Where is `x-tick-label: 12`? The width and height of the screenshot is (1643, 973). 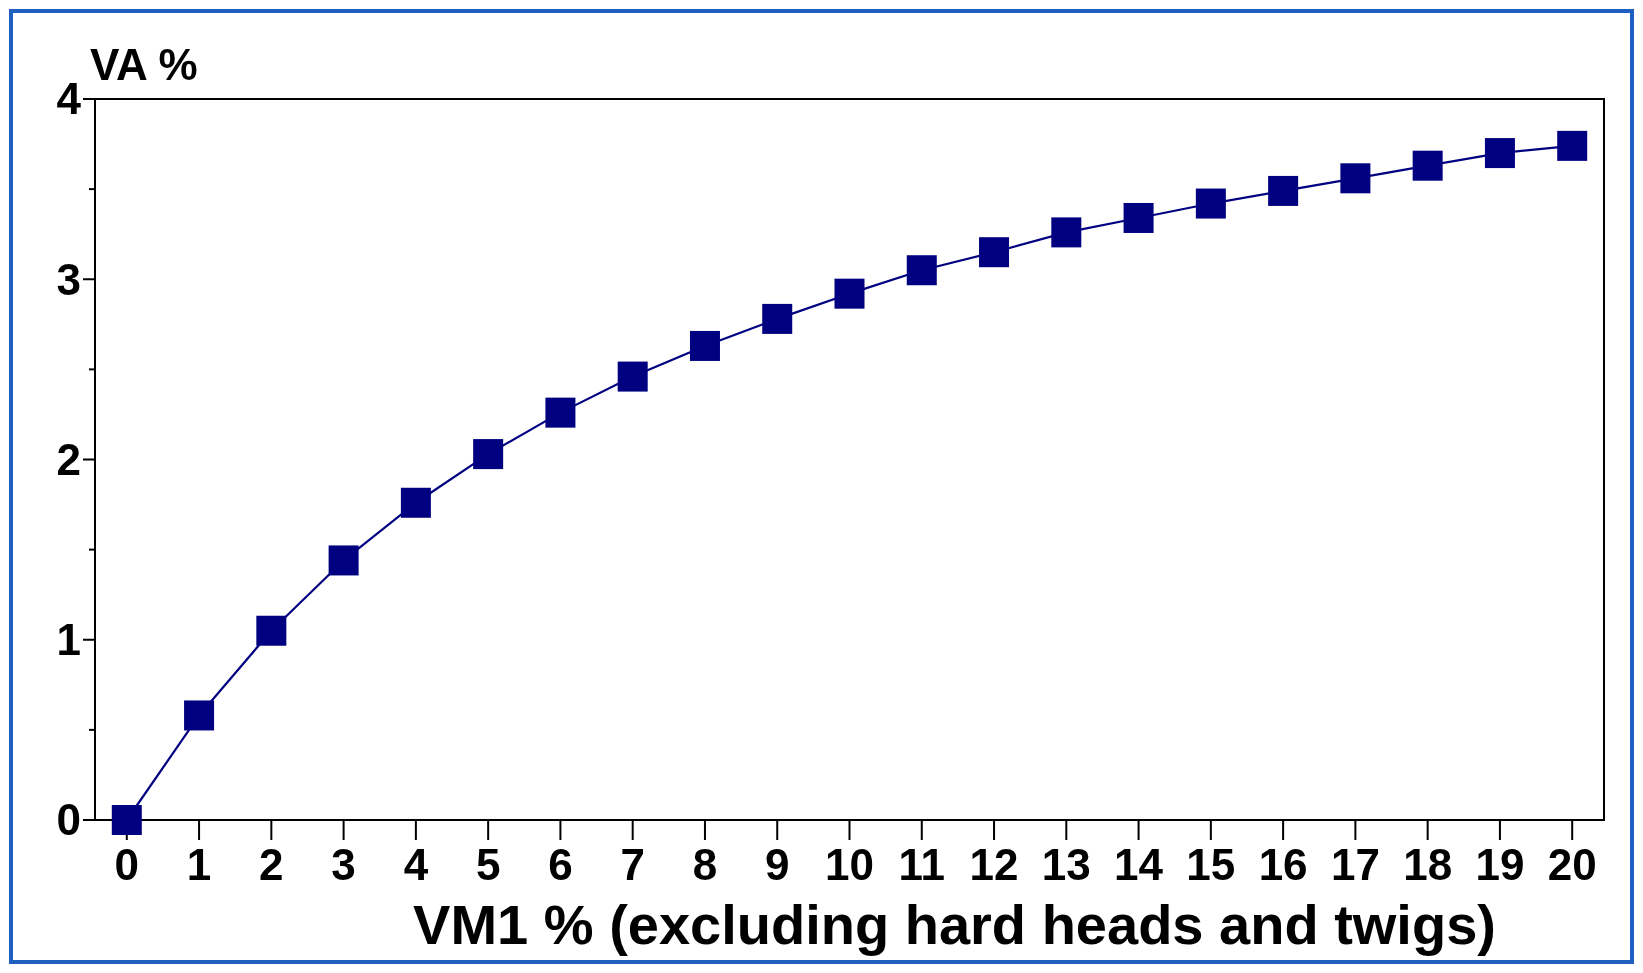 x-tick-label: 12 is located at coordinates (994, 864).